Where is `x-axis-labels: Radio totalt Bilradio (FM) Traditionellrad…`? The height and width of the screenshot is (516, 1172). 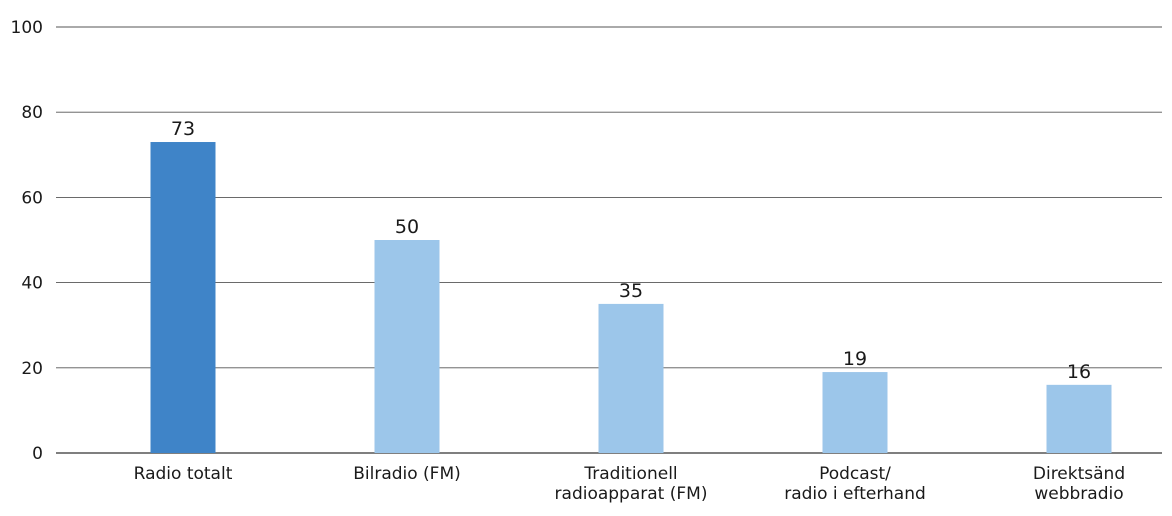
x-axis-labels: Radio totalt Bilradio (FM) Traditionellrad… is located at coordinates (629, 484).